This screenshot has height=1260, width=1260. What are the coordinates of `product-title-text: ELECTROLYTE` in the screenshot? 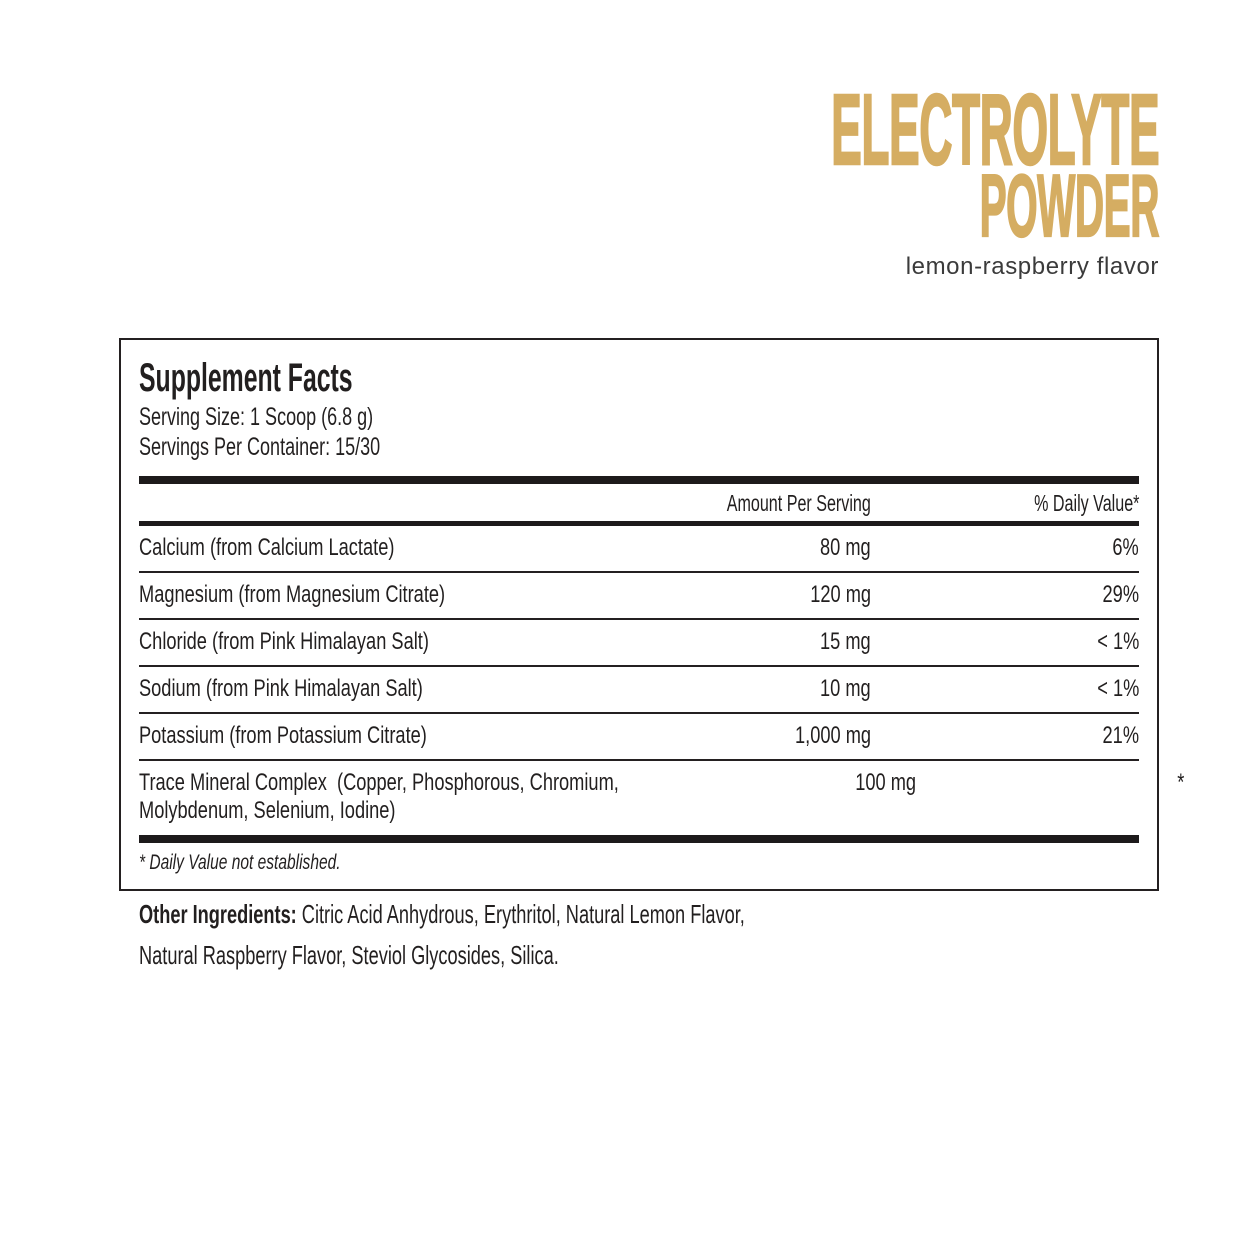 It's located at (995, 130).